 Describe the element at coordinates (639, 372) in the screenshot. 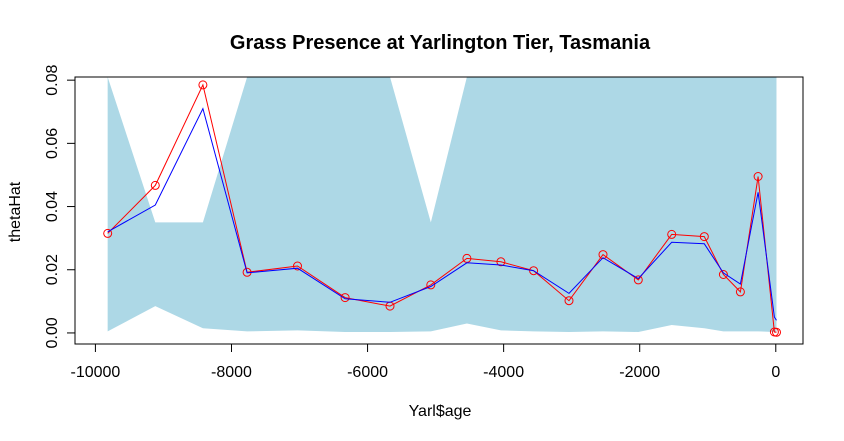

I see `x-tick-label: -2000` at that location.